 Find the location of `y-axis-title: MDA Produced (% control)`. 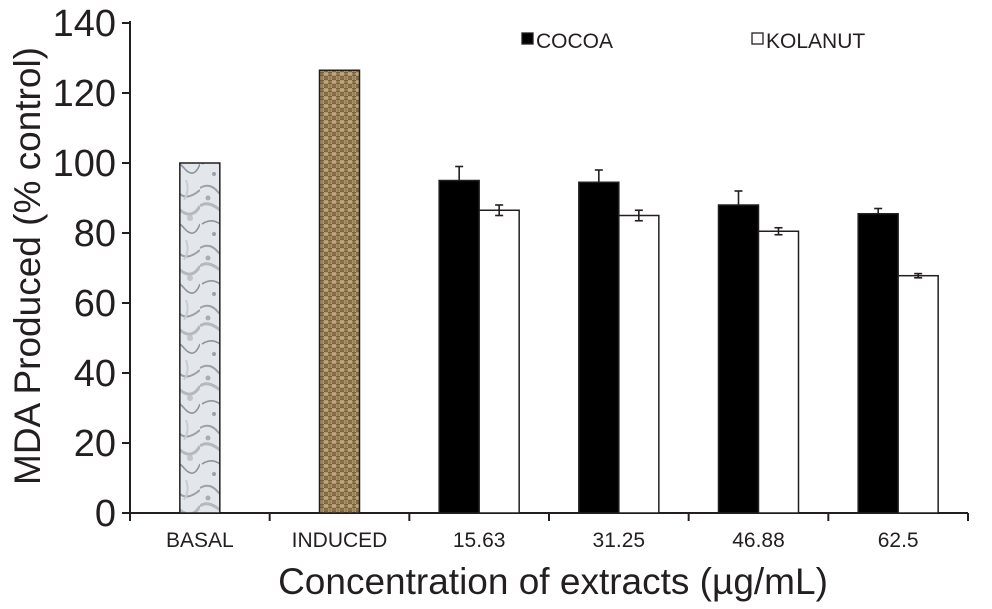

y-axis-title: MDA Produced (% control) is located at coordinates (27, 266).